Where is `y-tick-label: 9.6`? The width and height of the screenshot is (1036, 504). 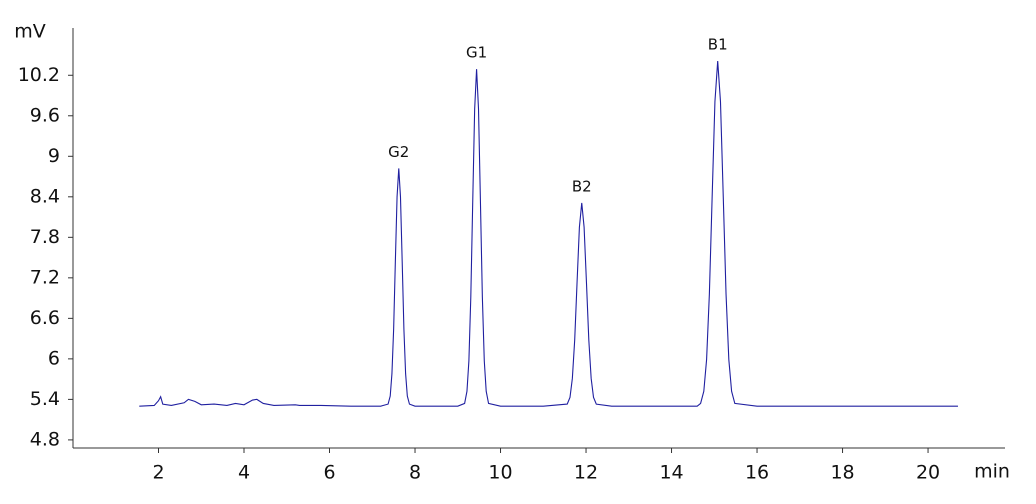 y-tick-label: 9.6 is located at coordinates (45, 115).